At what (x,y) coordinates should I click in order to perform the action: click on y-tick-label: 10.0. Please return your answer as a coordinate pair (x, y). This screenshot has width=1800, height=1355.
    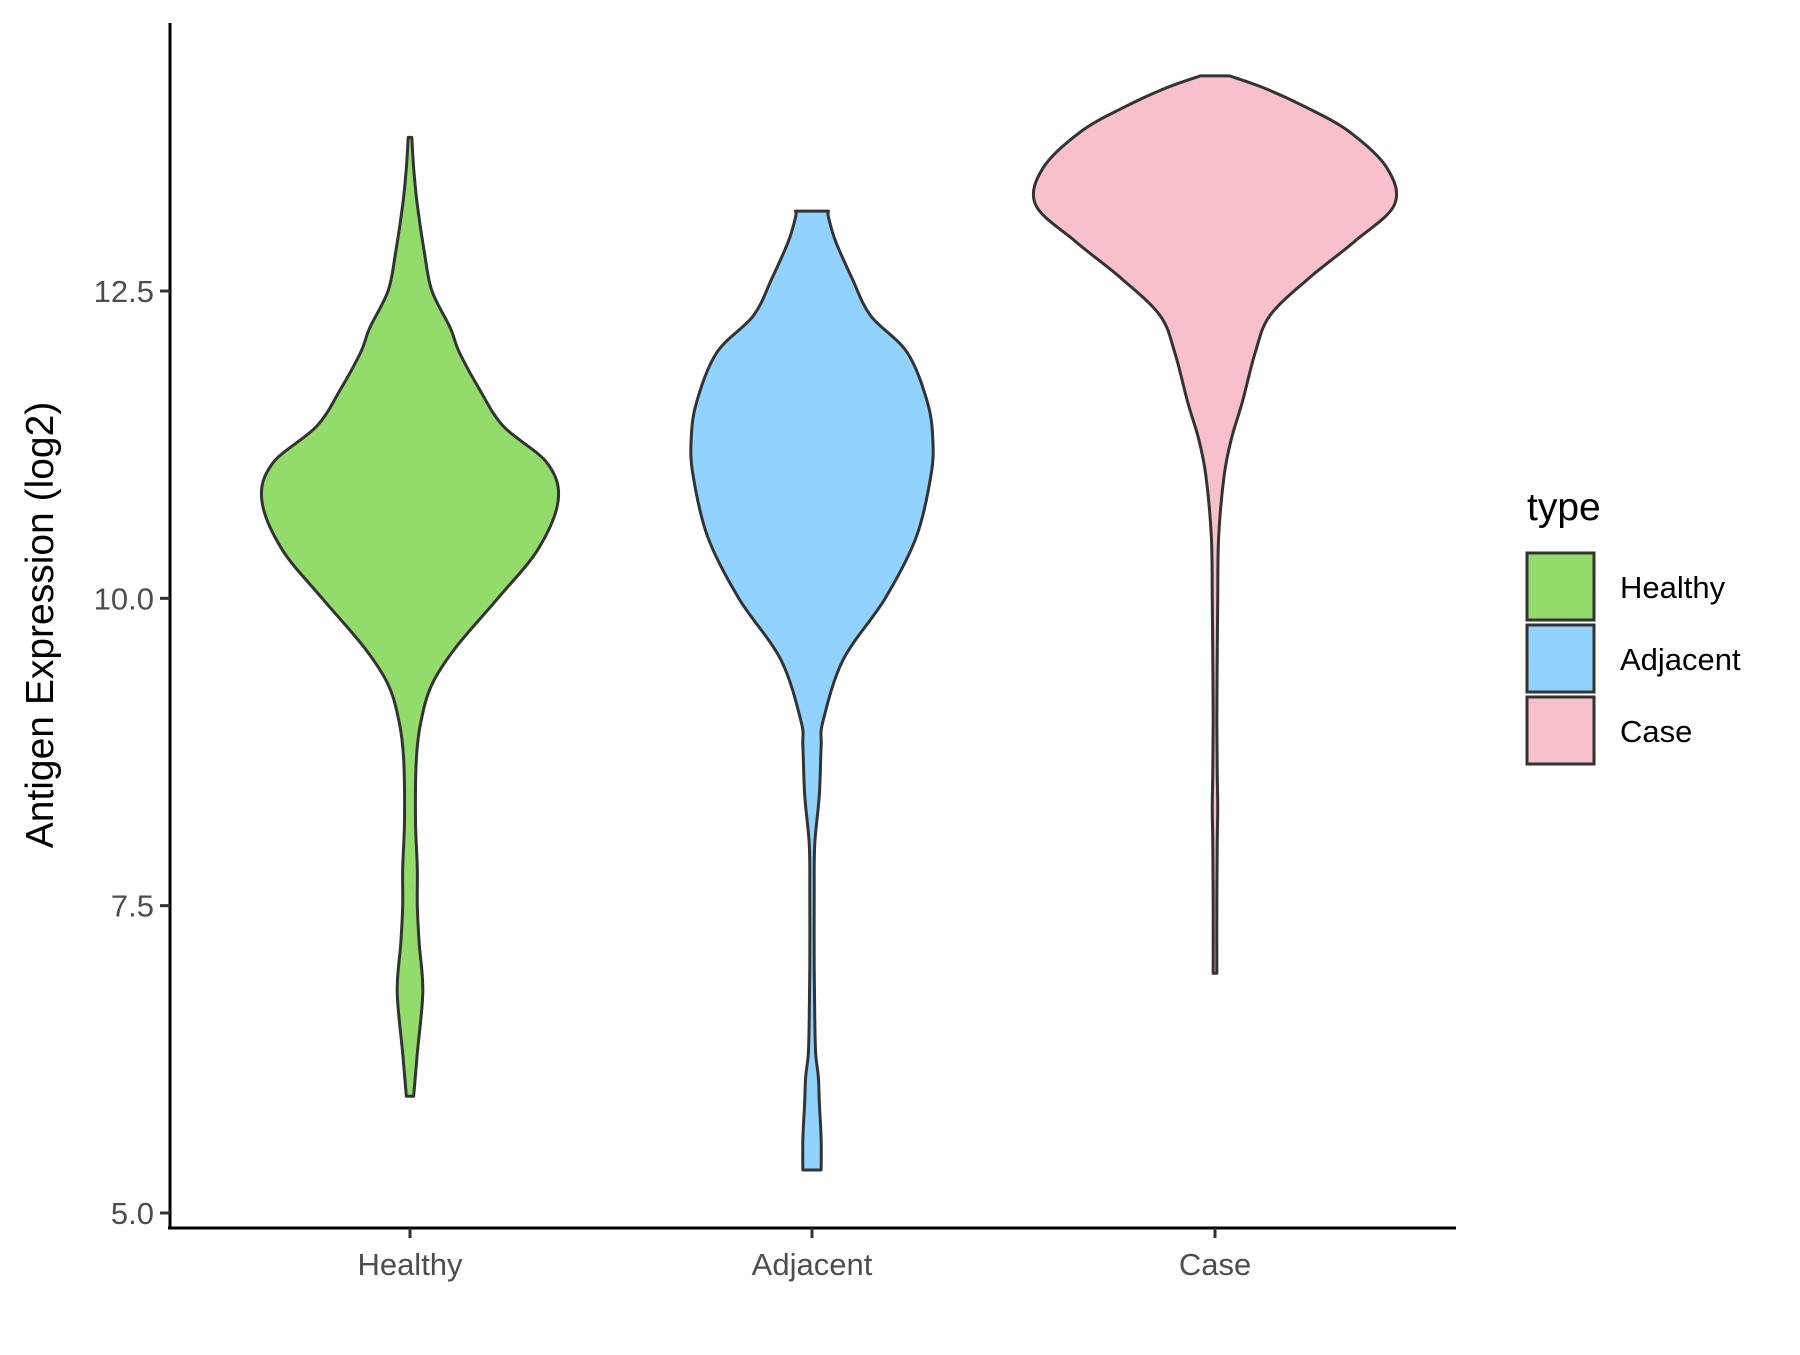
    Looking at the image, I should click on (124, 598).